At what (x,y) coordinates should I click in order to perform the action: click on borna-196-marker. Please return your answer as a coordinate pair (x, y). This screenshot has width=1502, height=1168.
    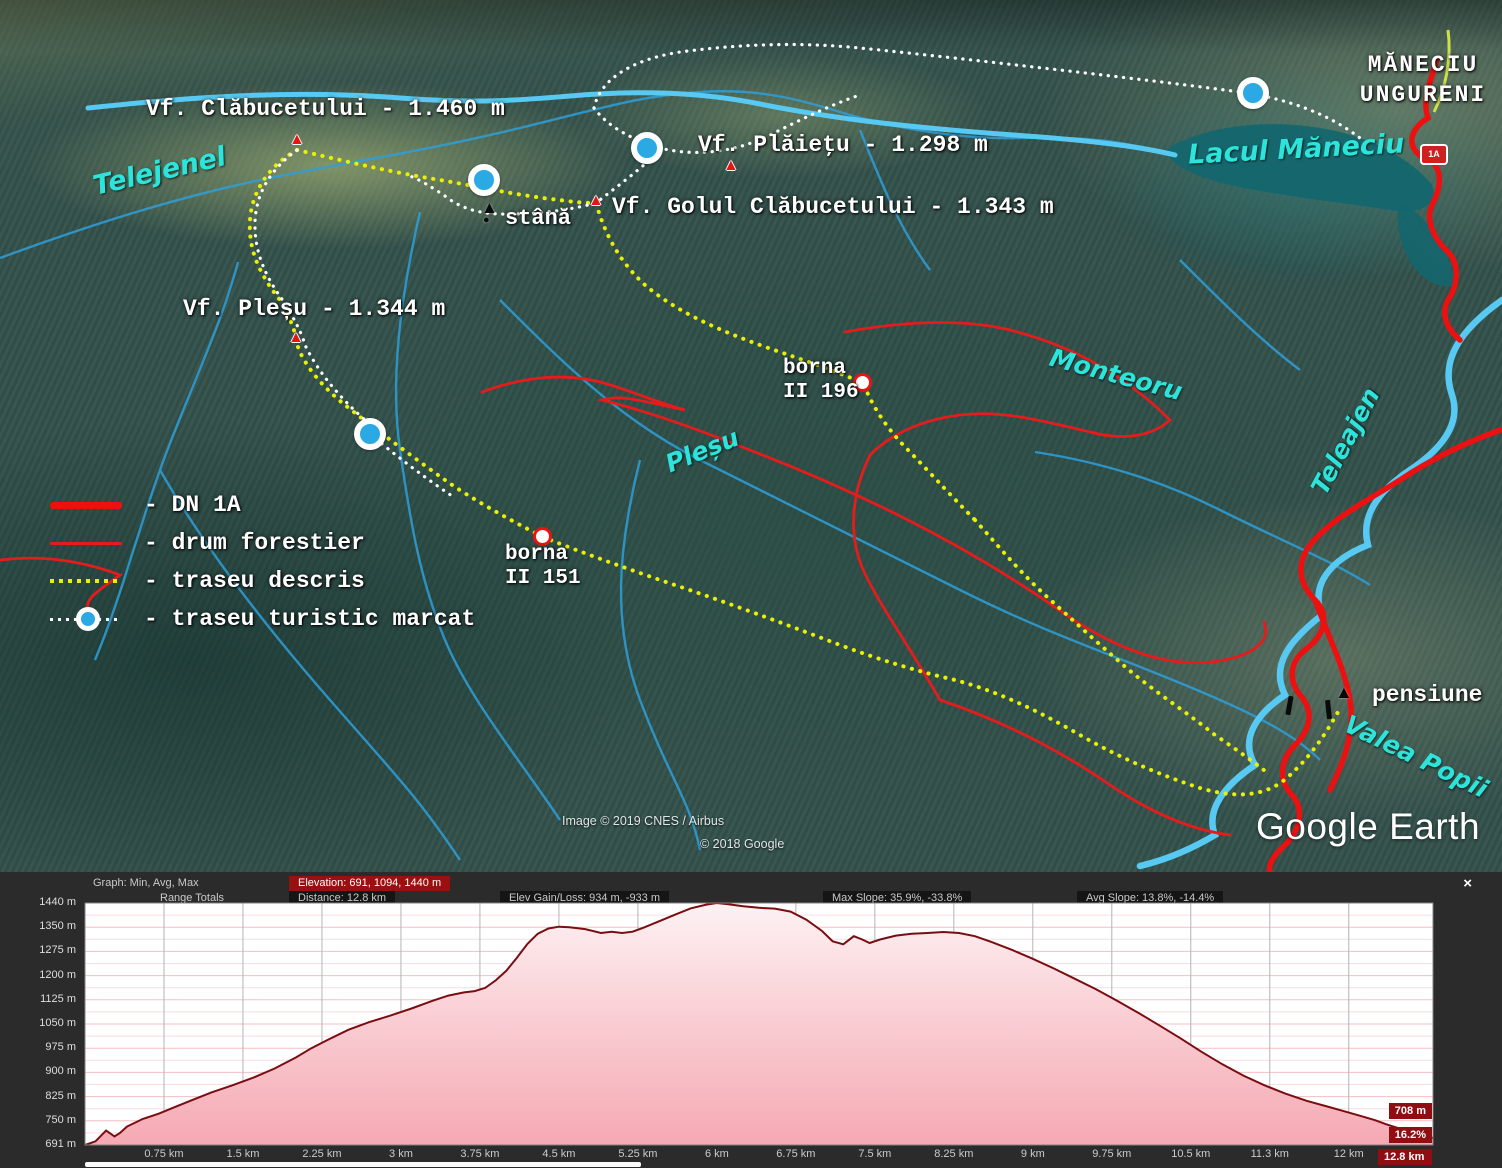
    Looking at the image, I should click on (862, 382).